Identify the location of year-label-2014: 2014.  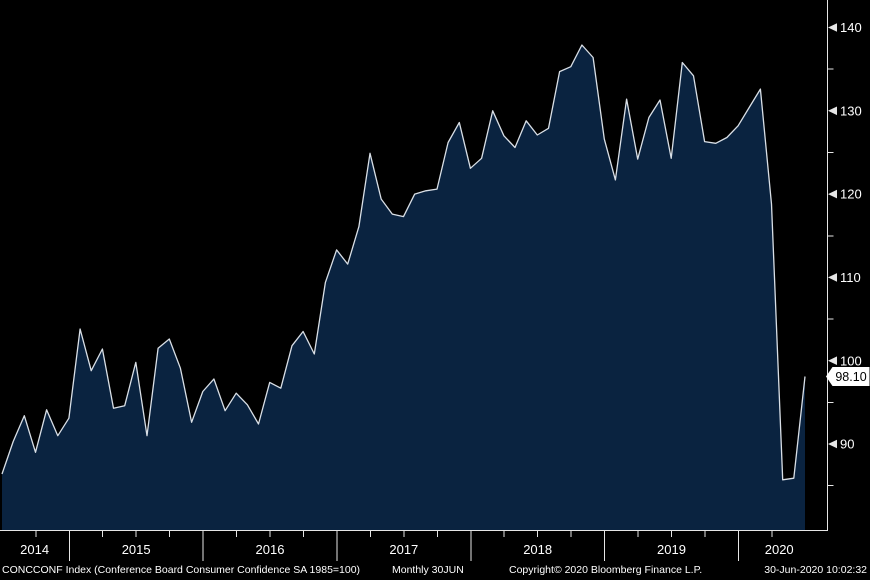
(34, 549).